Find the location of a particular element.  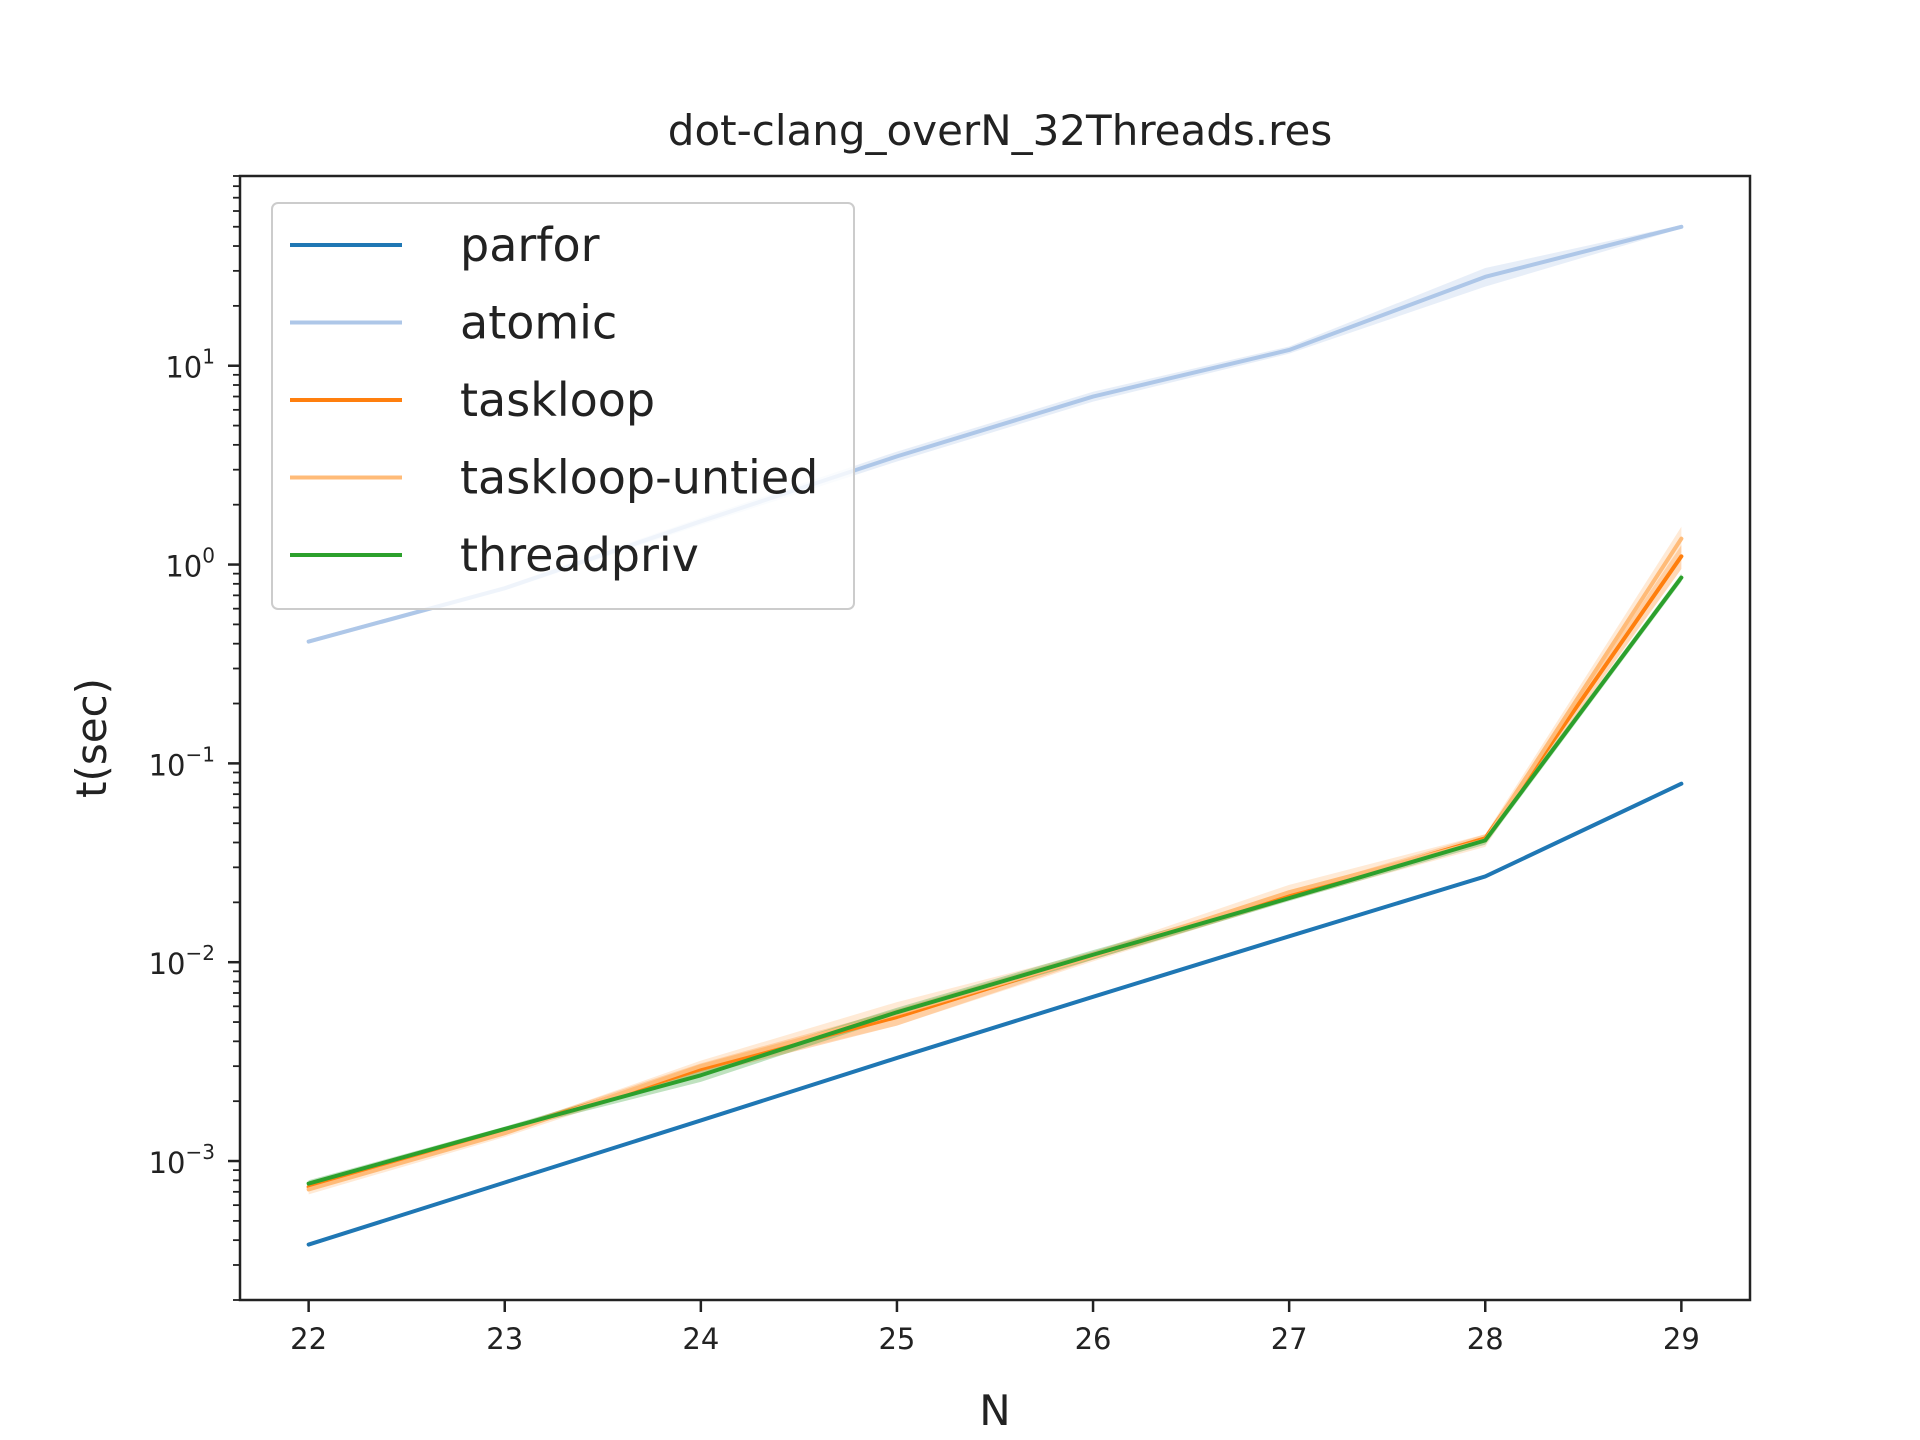

x-tick-label: 24 is located at coordinates (700, 1339).